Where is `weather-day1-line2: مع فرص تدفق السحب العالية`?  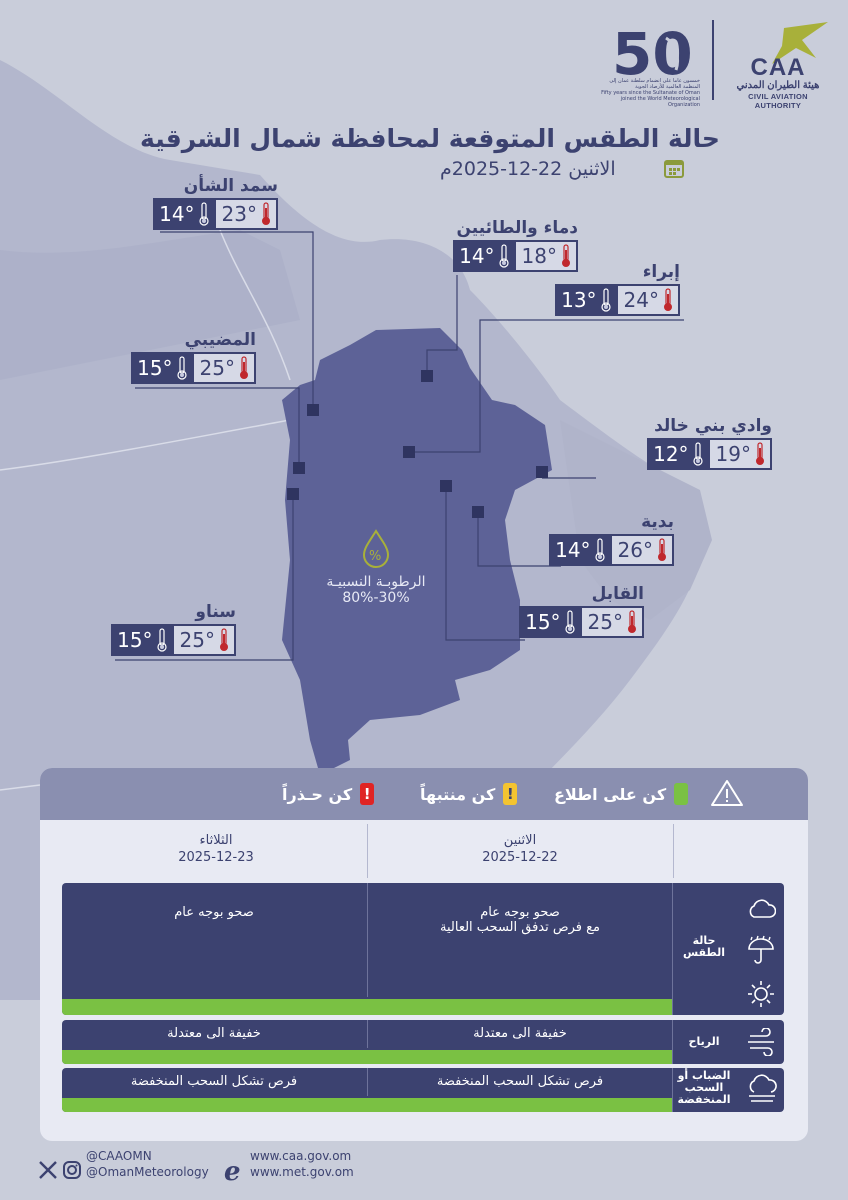 weather-day1-line2: مع فرص تدفق السحب العالية is located at coordinates (520, 927).